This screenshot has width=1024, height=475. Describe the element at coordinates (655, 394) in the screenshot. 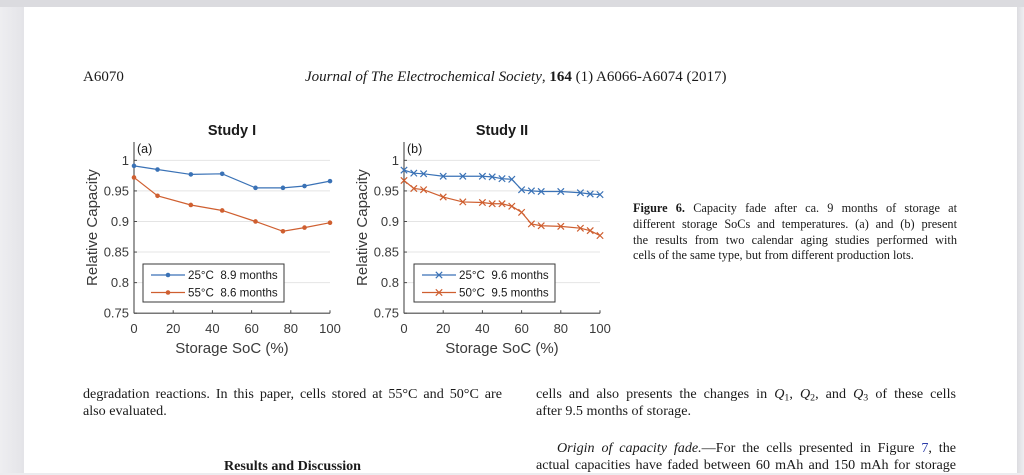

I see `body-text: cells and also presents the changes in` at that location.